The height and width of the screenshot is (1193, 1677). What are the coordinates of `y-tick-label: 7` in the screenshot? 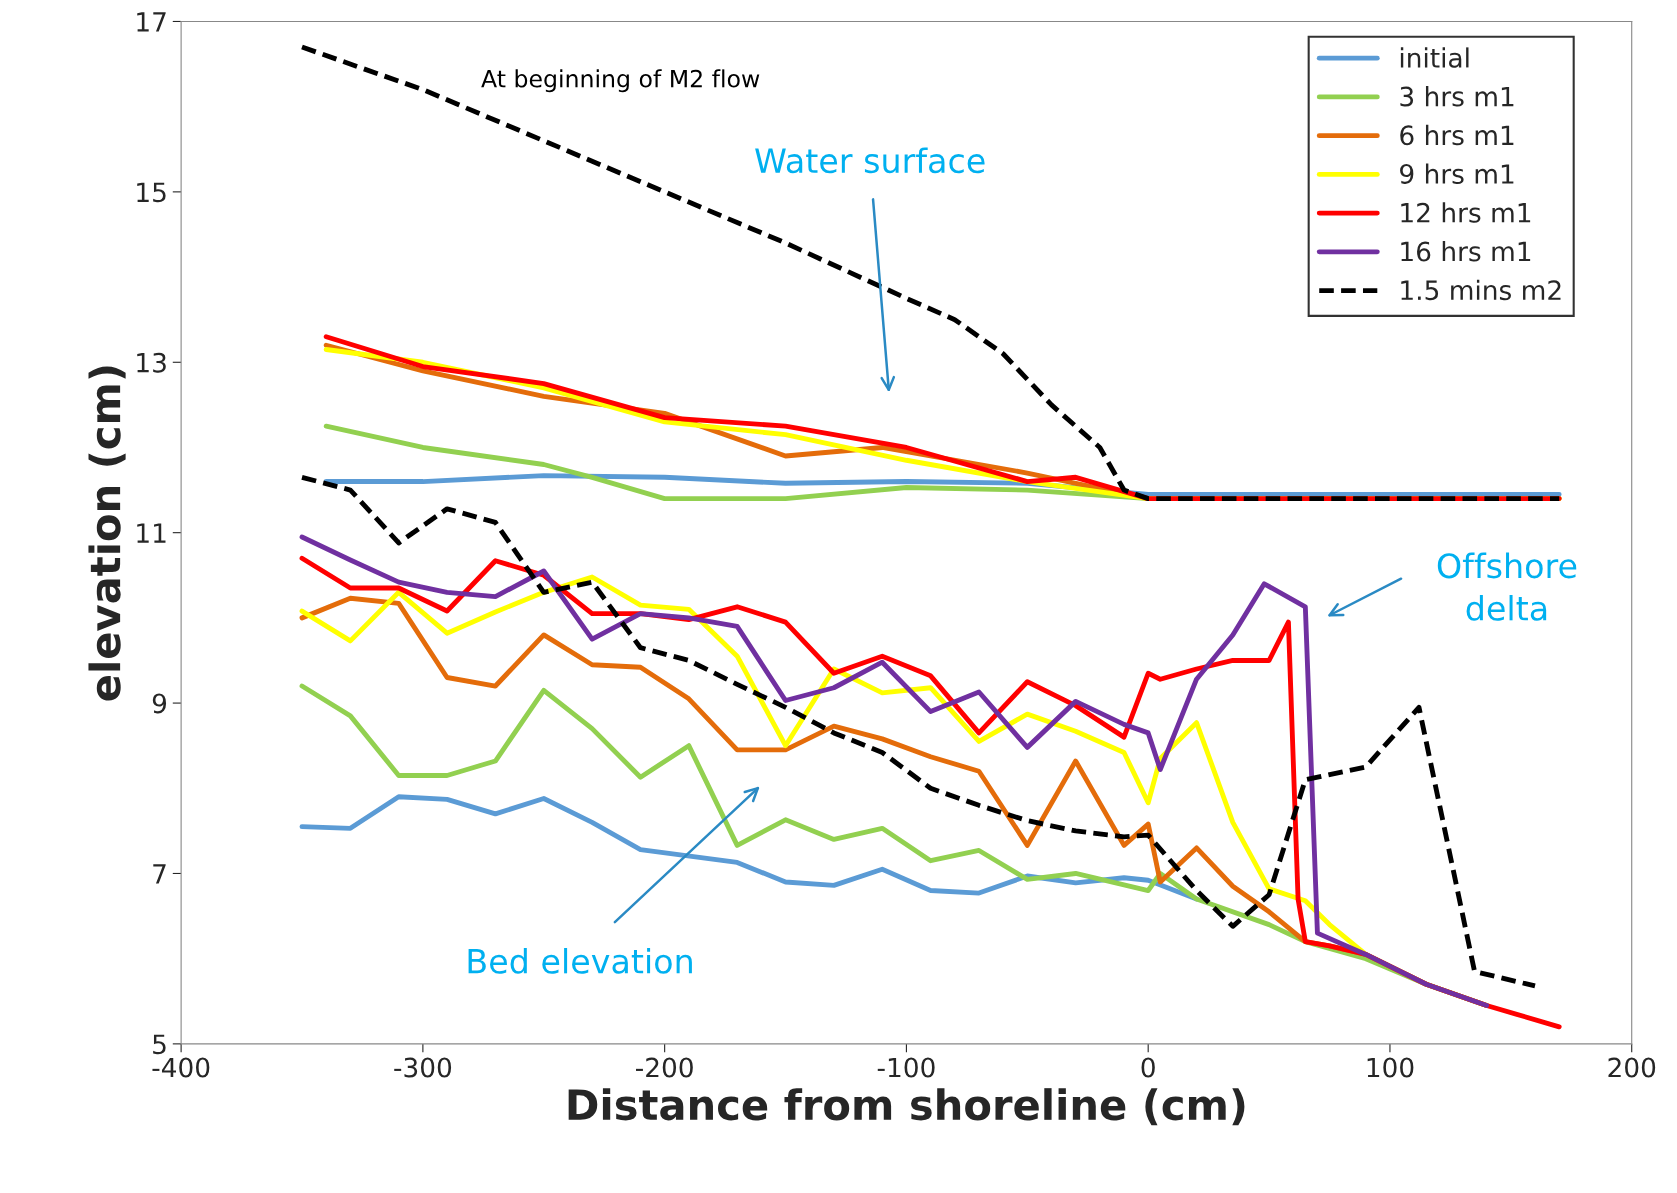 It's located at (159, 874).